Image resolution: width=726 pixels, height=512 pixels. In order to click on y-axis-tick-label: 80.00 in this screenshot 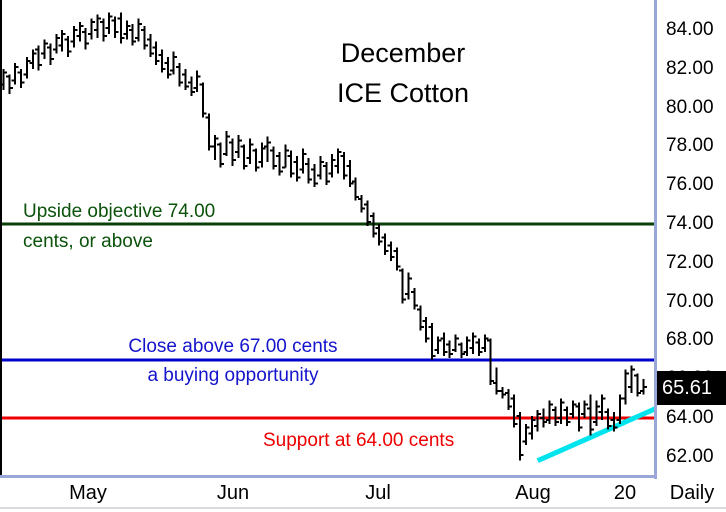, I will do `click(690, 107)`.